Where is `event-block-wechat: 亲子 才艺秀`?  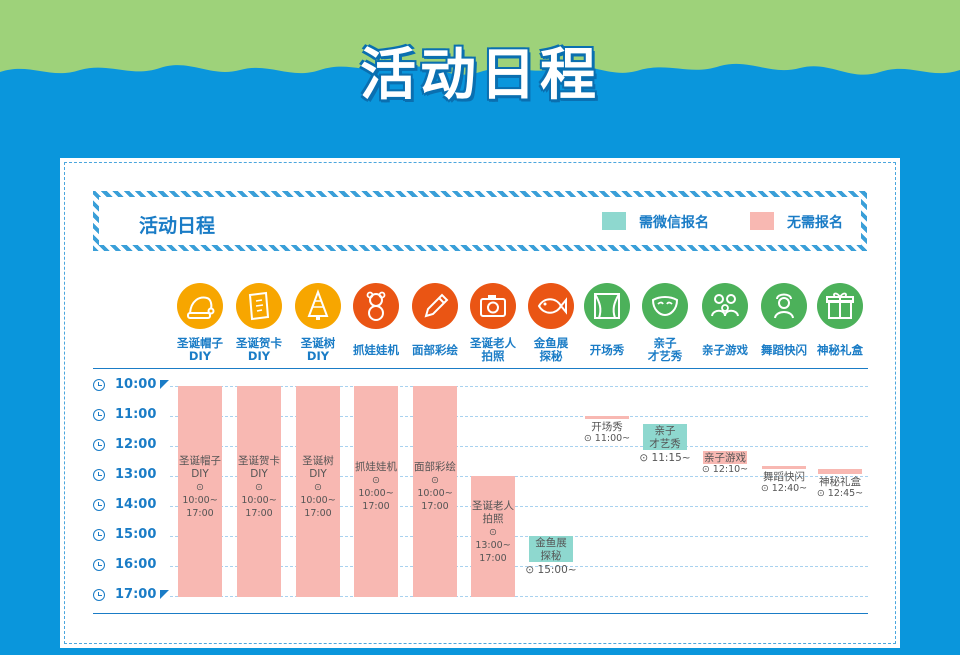
event-block-wechat: 亲子 才艺秀 is located at coordinates (665, 437).